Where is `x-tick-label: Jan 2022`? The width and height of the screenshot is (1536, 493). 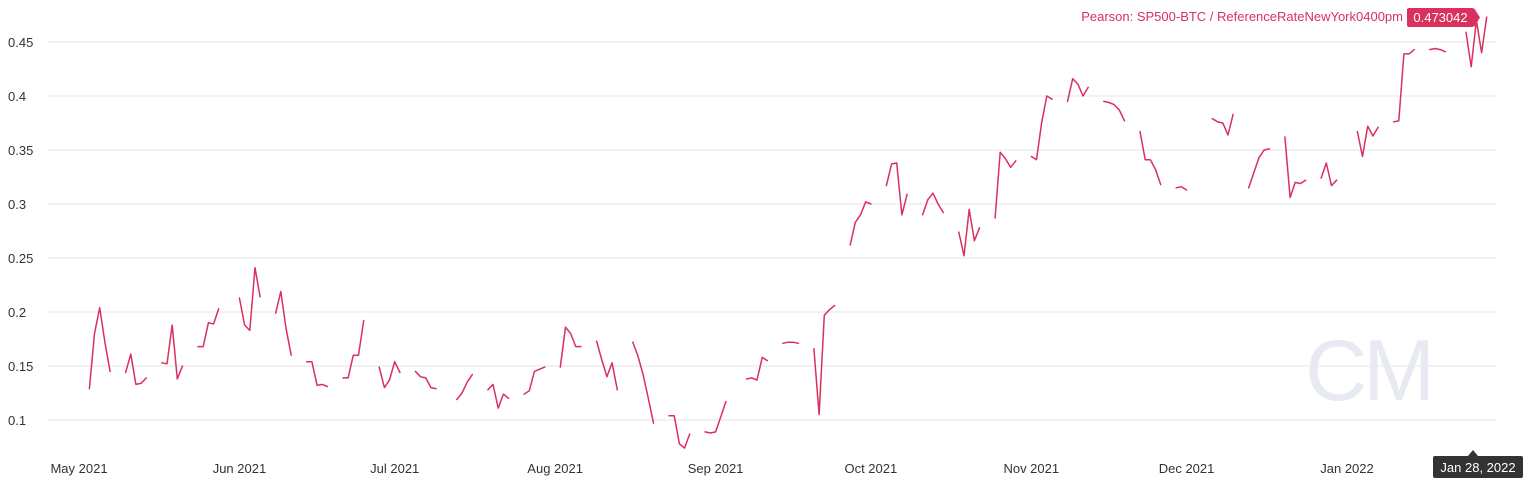
x-tick-label: Jan 2022 is located at coordinates (1347, 468).